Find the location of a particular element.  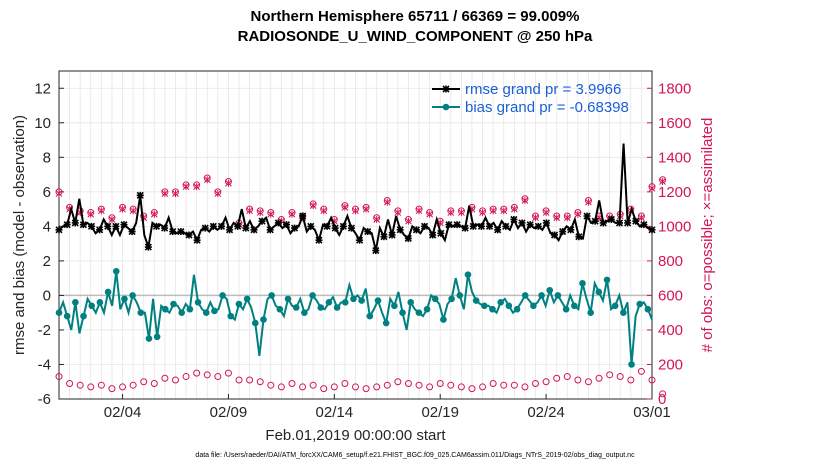

y-tick-label: 2 is located at coordinates (47, 261).